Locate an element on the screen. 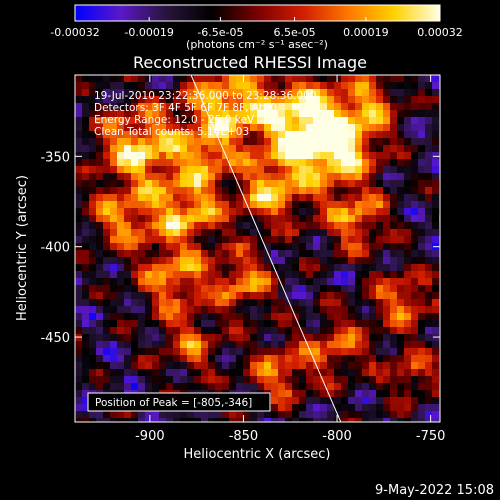 The width and height of the screenshot is (500, 500). x-axis-label: Heliocentric X (arcsec) is located at coordinates (257, 454).